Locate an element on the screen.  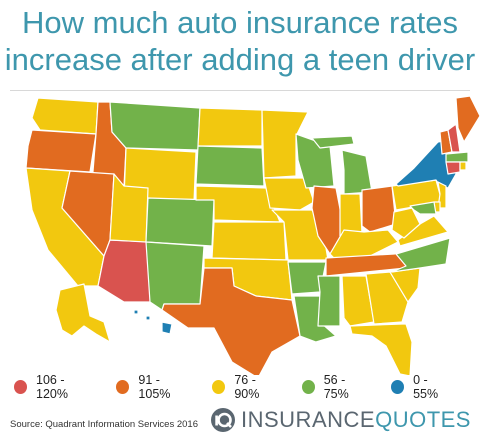
state-co is located at coordinates (180, 222).